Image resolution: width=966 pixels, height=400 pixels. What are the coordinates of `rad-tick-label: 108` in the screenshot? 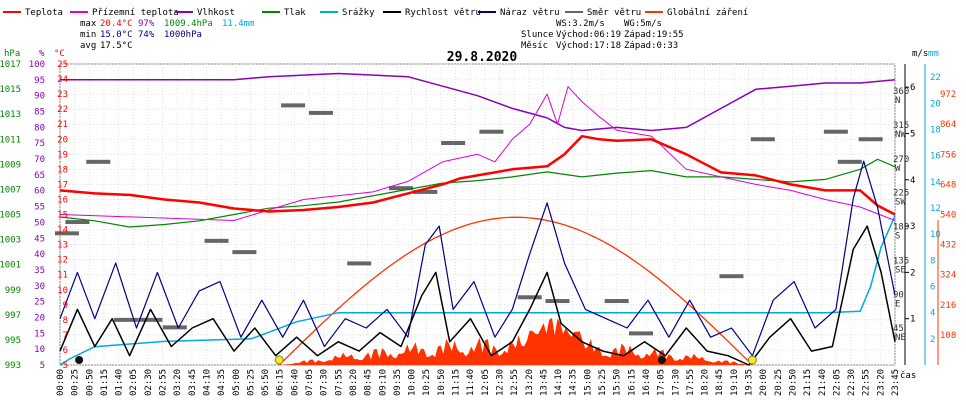 It's located at (948, 336).